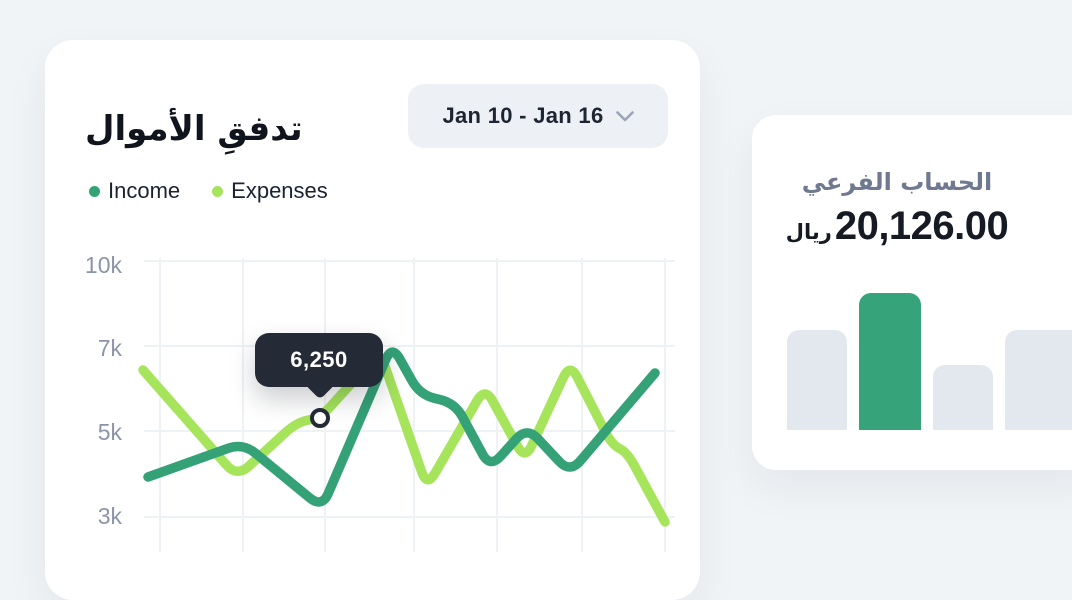 The height and width of the screenshot is (600, 1072). What do you see at coordinates (624, 115) in the screenshot?
I see `chevron-down-icon` at bounding box center [624, 115].